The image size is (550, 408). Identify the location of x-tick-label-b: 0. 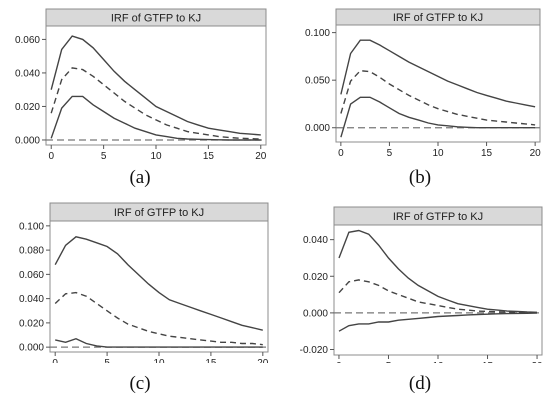
(341, 153).